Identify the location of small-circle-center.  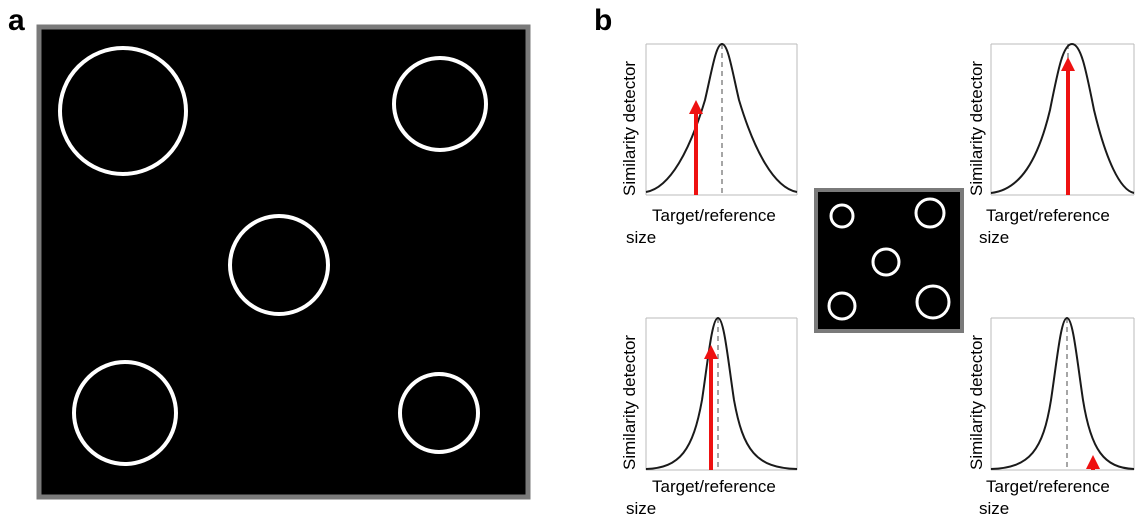
(886, 262).